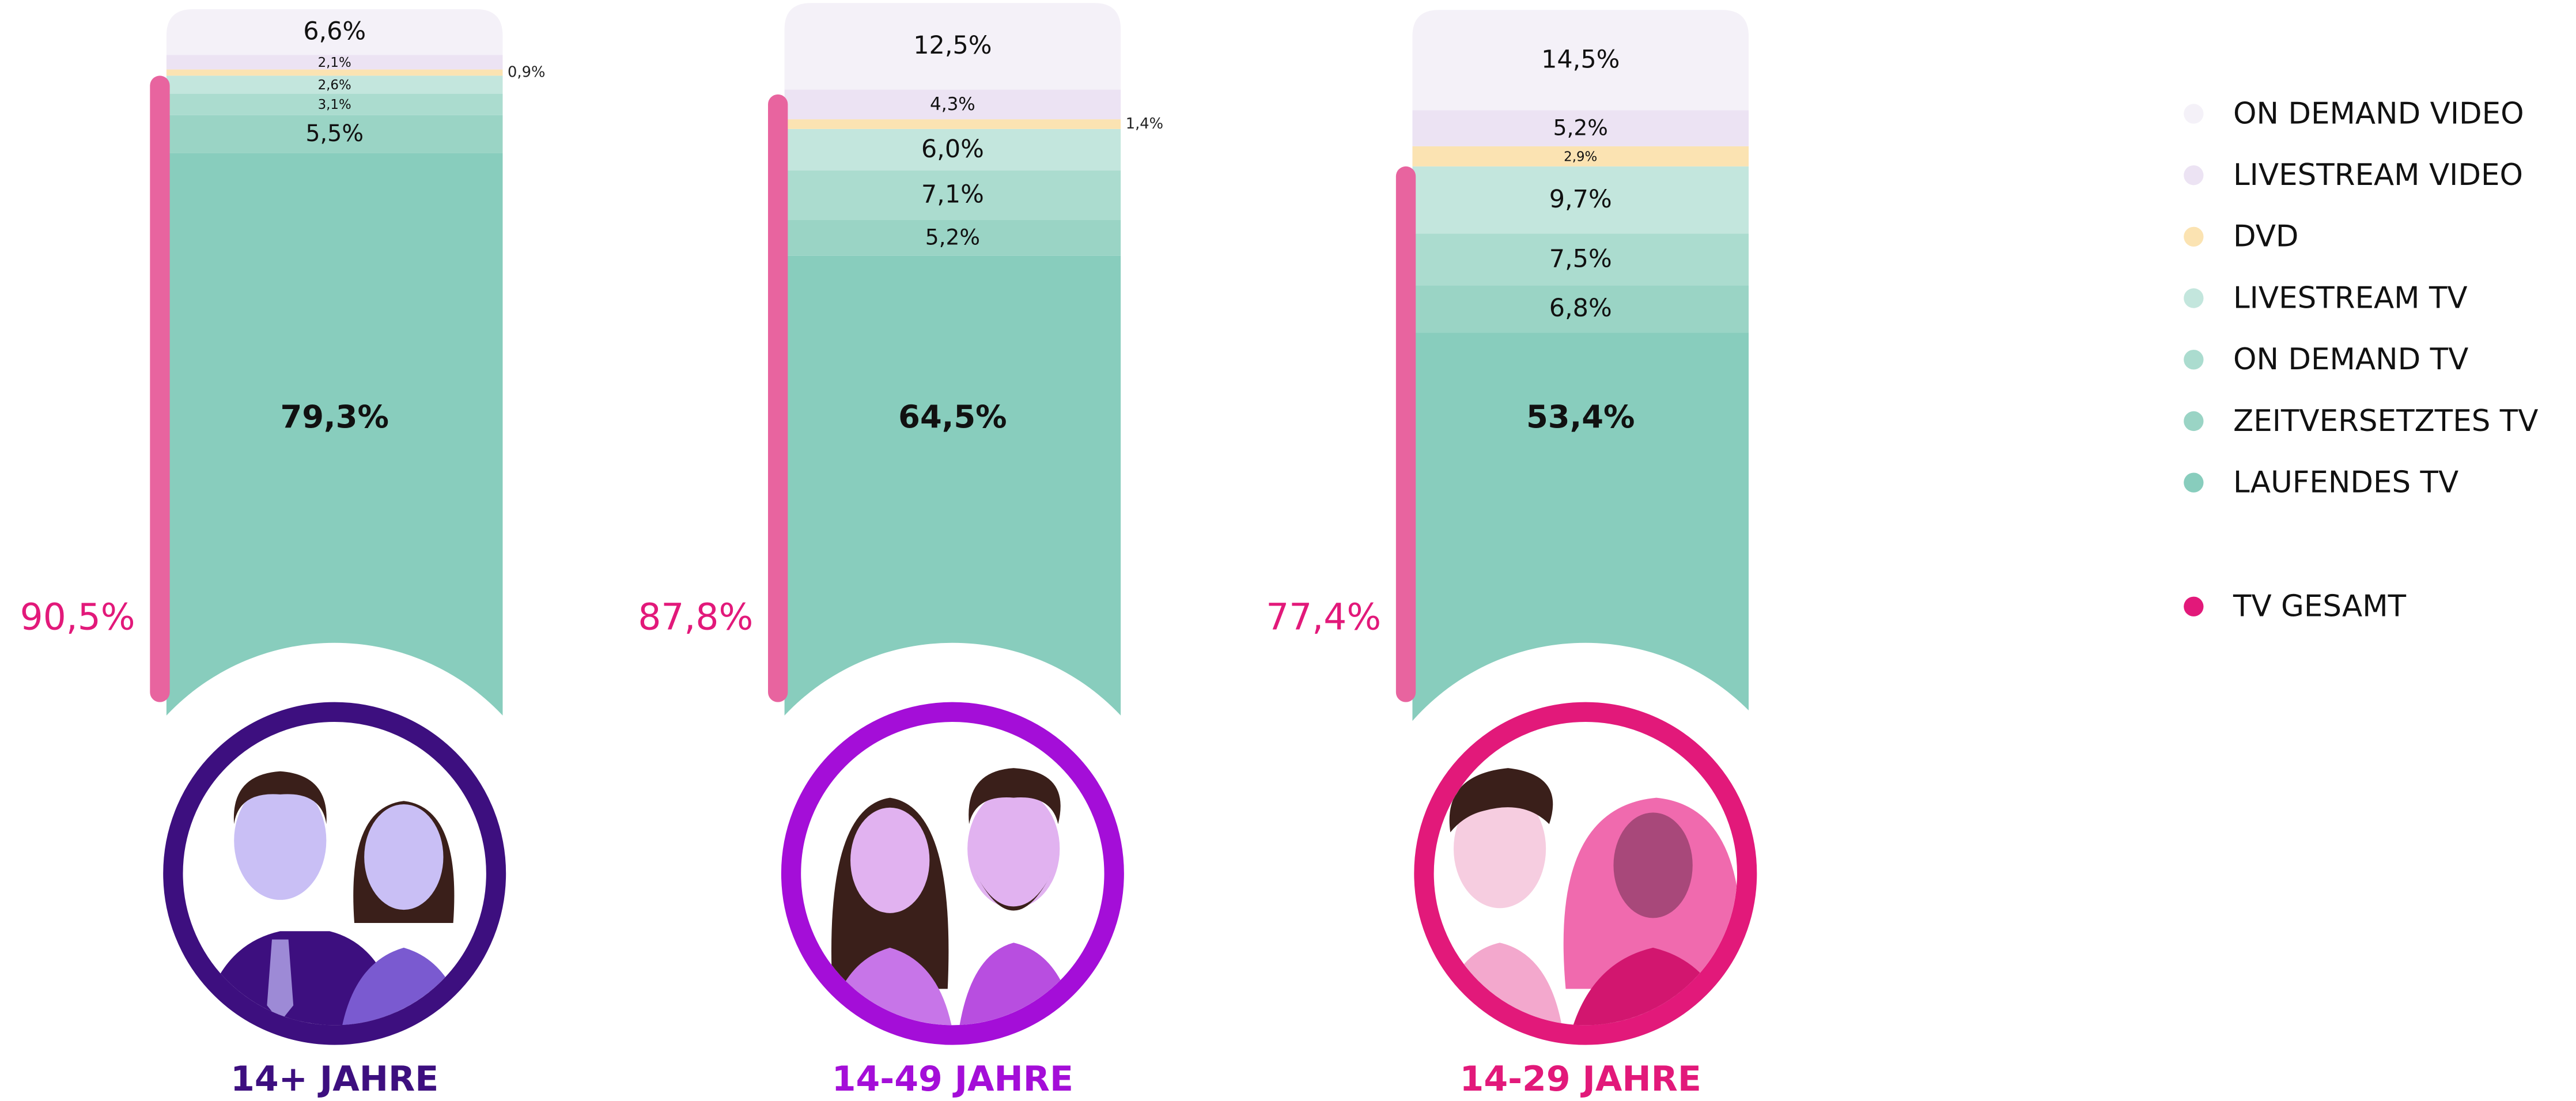 Image resolution: width=2576 pixels, height=1101 pixels. I want to click on value-label: 2,9%, so click(1580, 156).